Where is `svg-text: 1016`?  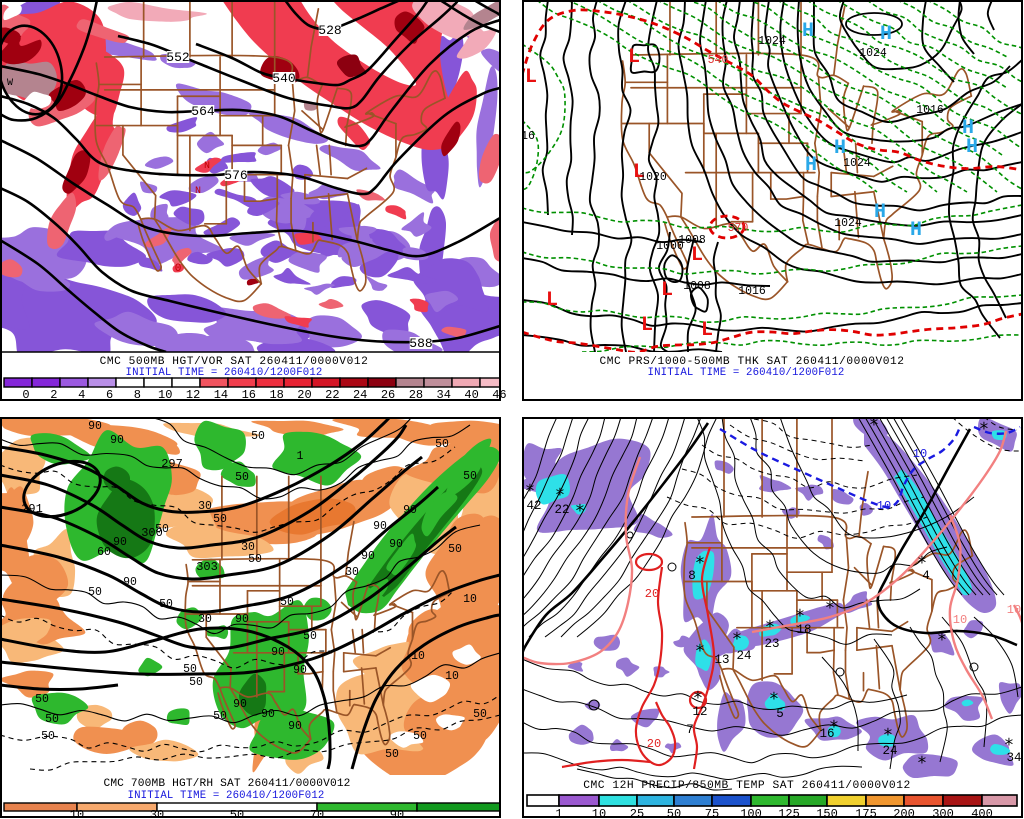
svg-text: 1016 is located at coordinates (752, 291).